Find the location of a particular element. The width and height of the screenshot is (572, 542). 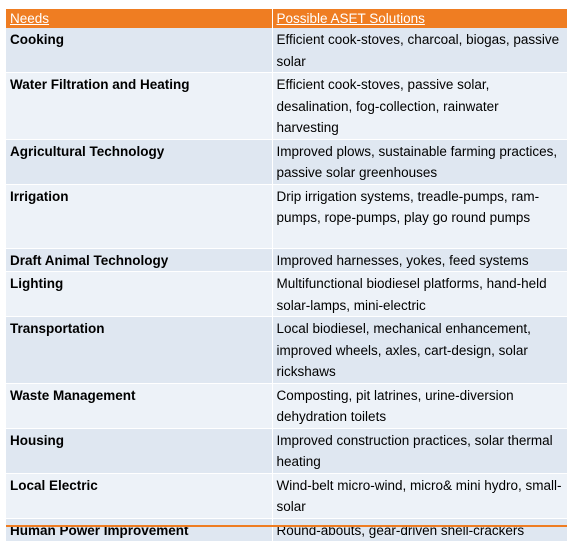

solutions-cell: Improved harnesses, yokes, feed systems is located at coordinates (420, 260).